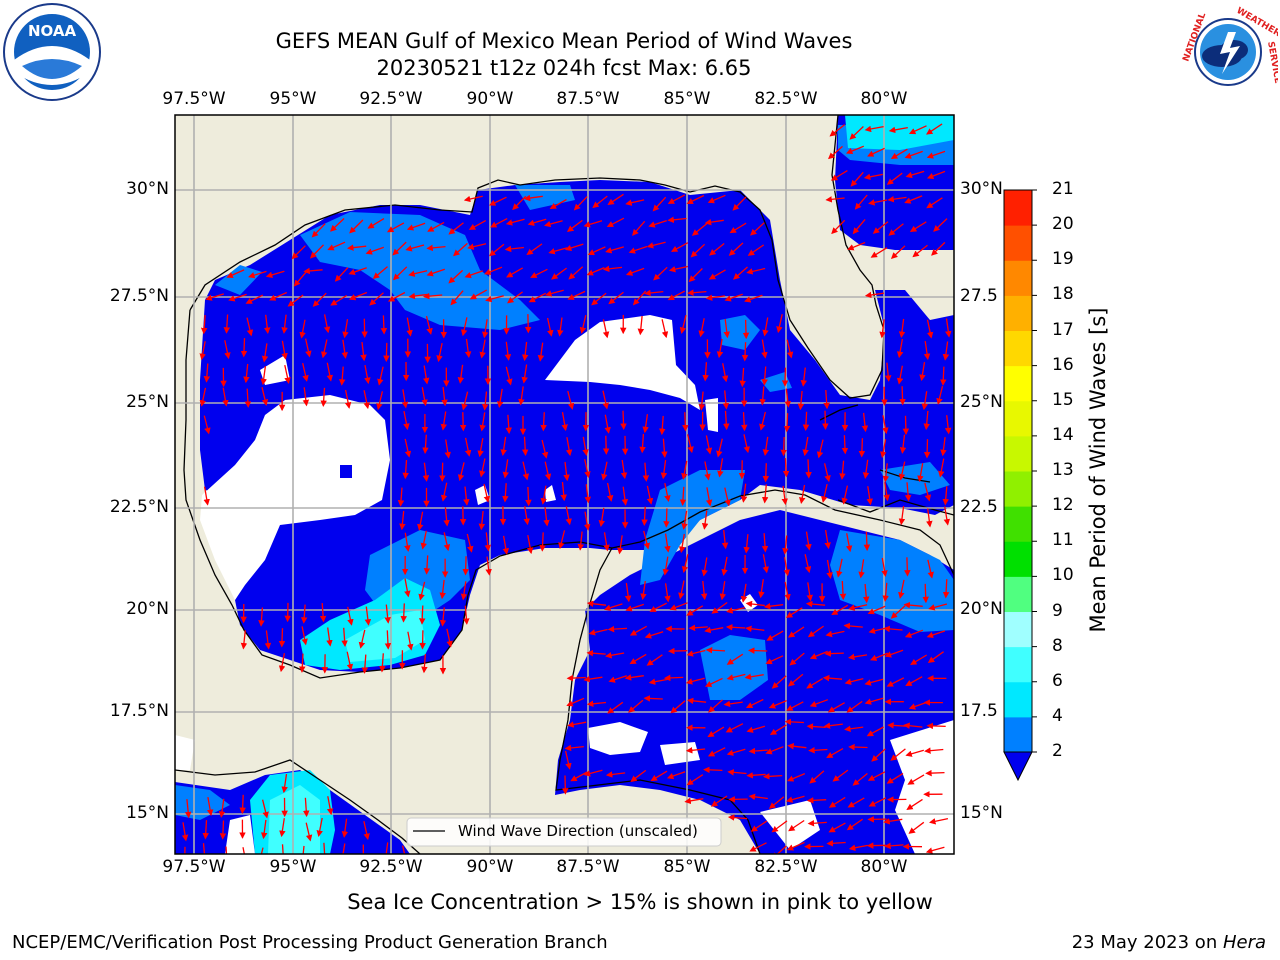 The height and width of the screenshot is (960, 1280). I want to click on lat-label-left: 27.5°N, so click(139, 296).